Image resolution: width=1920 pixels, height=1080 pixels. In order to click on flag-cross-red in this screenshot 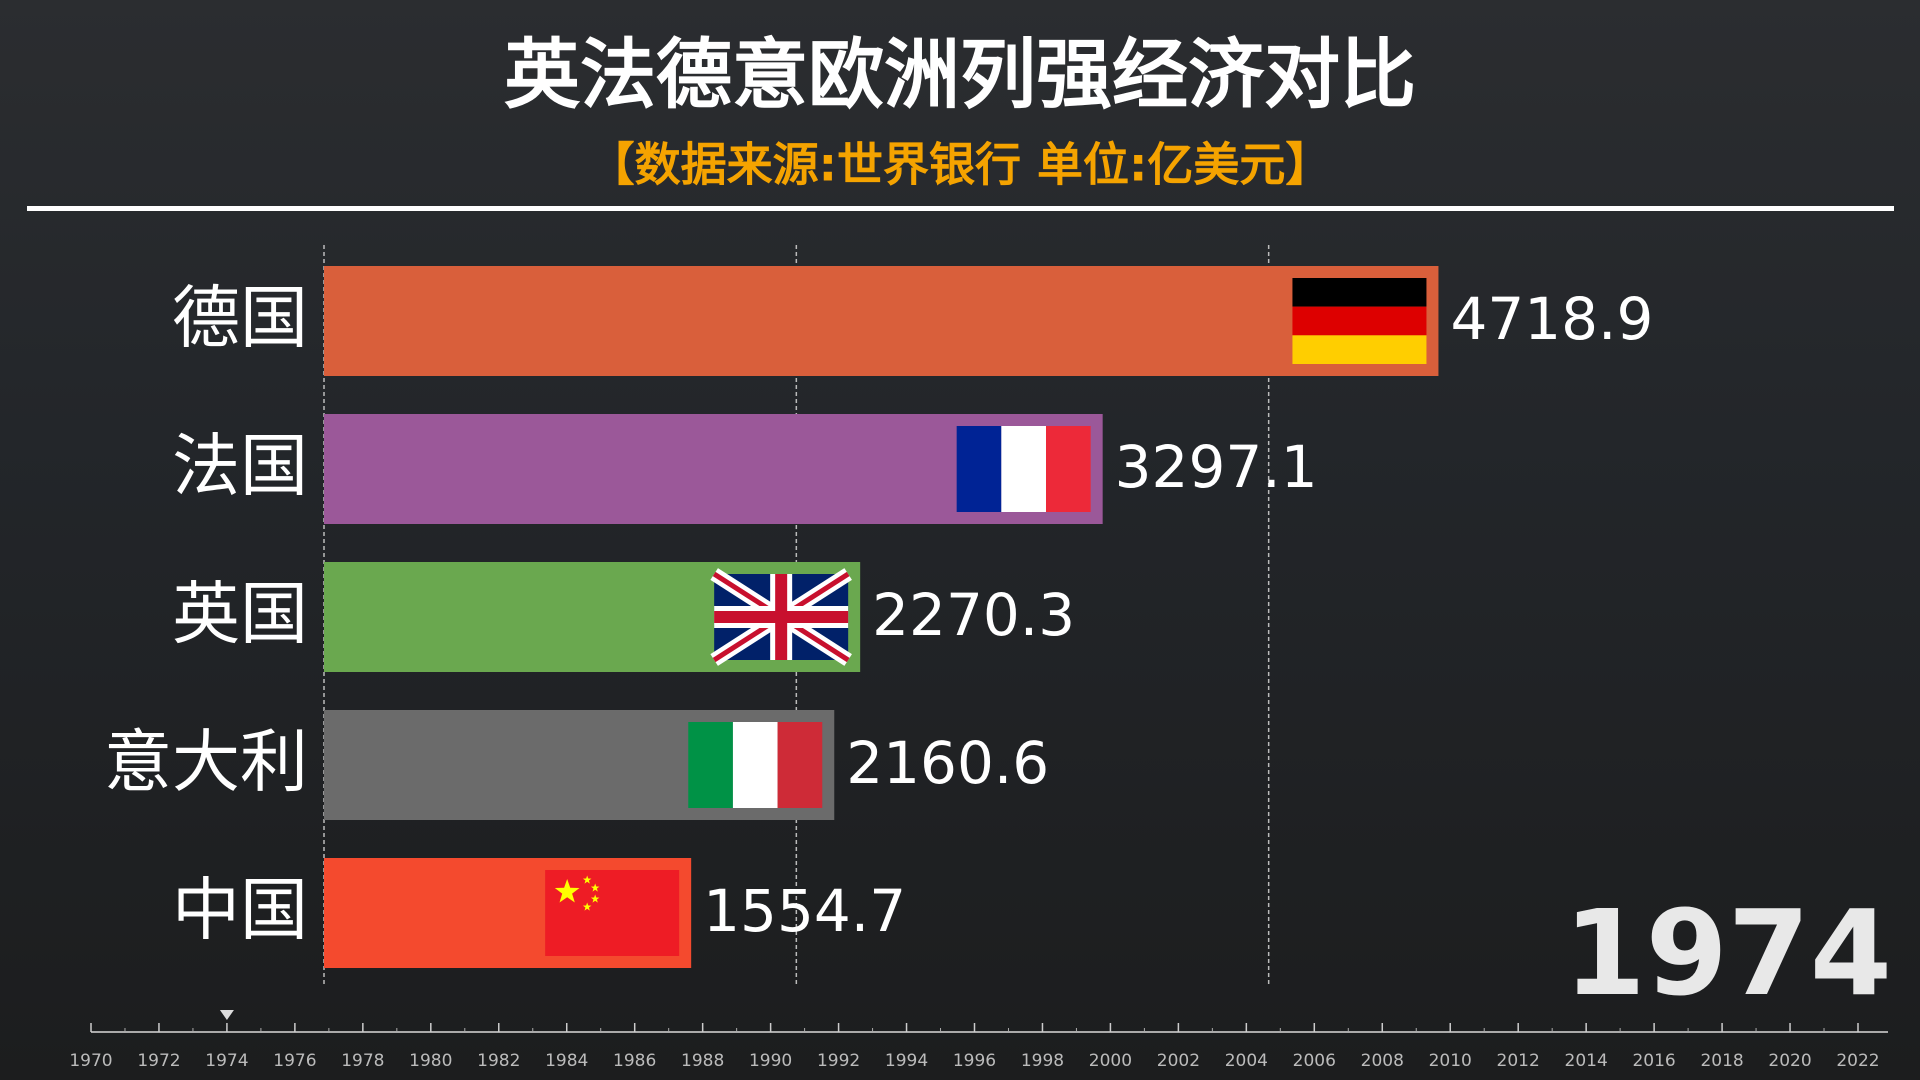, I will do `click(781, 617)`.